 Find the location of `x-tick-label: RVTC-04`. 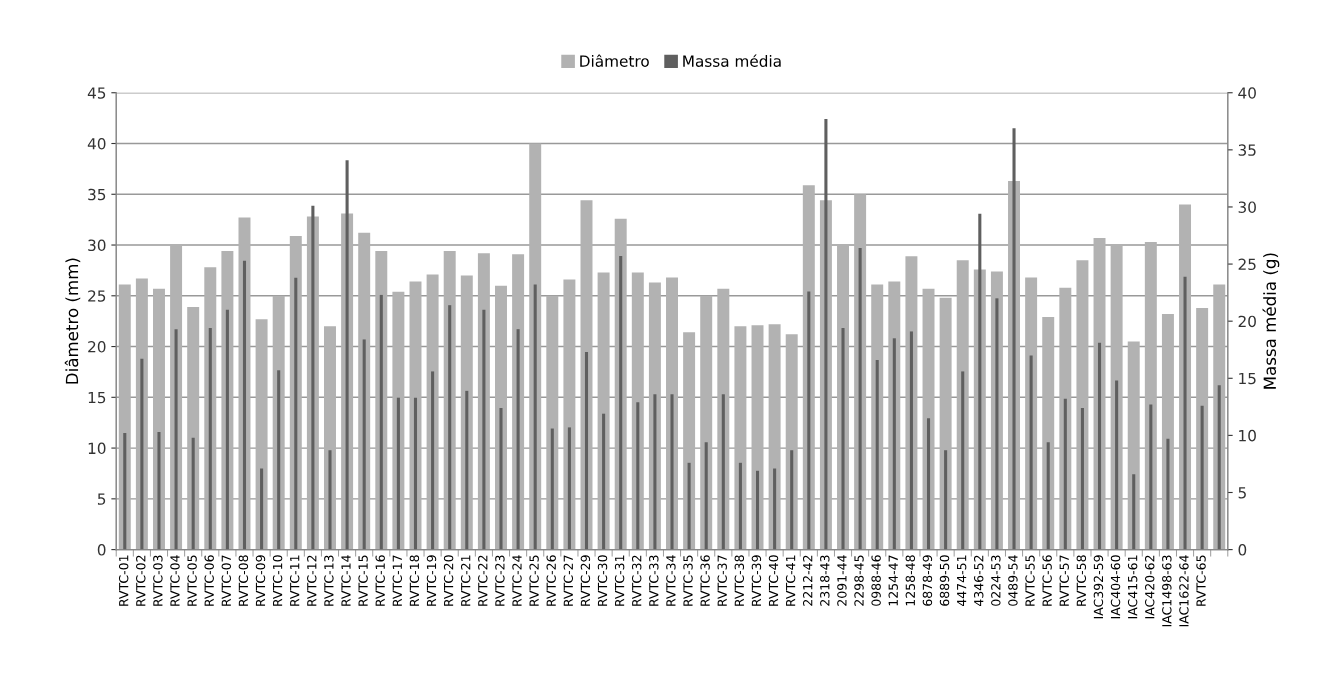

x-tick-label: RVTC-04 is located at coordinates (175, 580).